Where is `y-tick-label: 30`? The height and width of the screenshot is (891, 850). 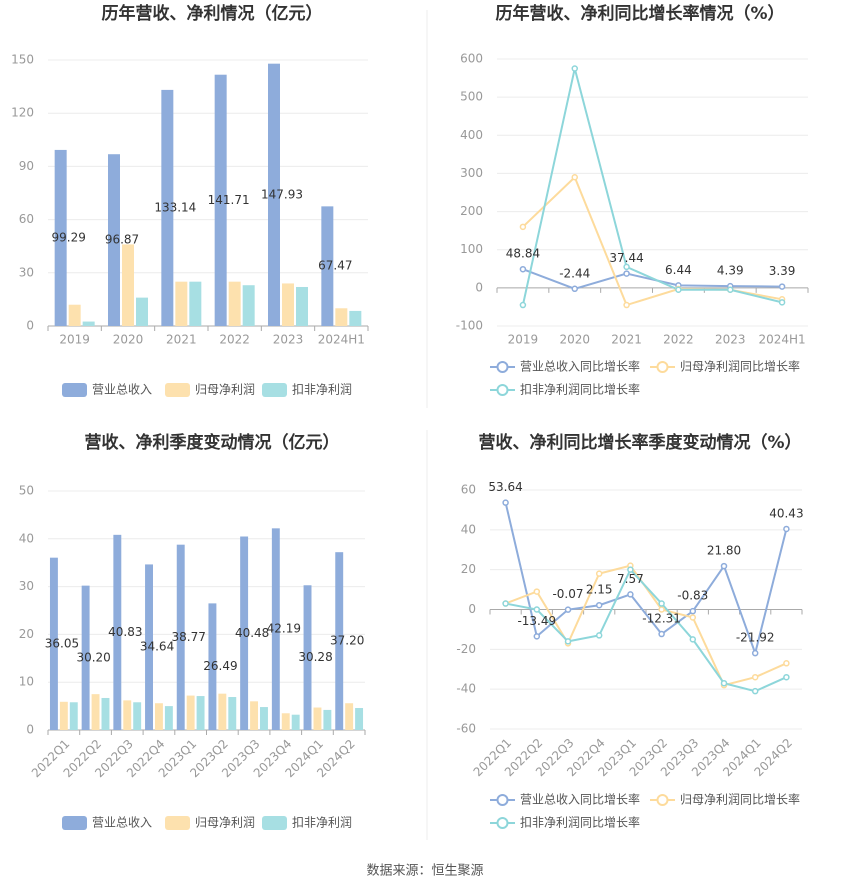
y-tick-label: 30 is located at coordinates (26, 272).